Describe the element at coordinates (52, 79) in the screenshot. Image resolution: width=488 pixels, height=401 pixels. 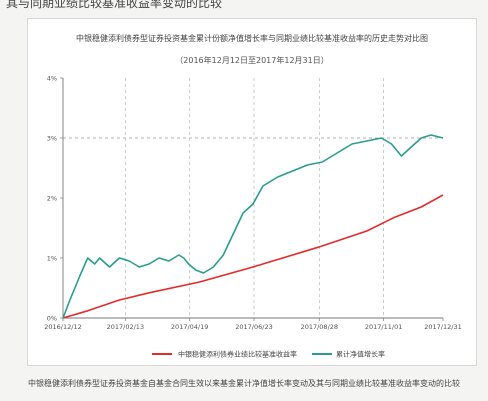
I see `y-tick-label: 4%` at that location.